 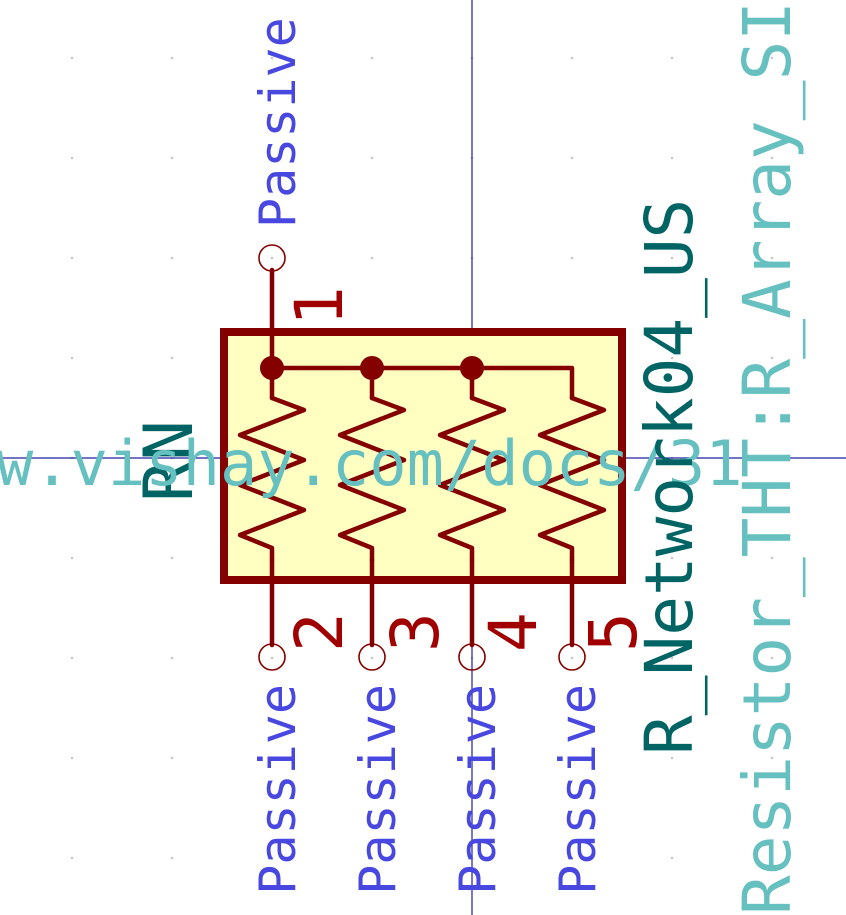 I want to click on pin-2-end-marker, so click(x=272, y=657).